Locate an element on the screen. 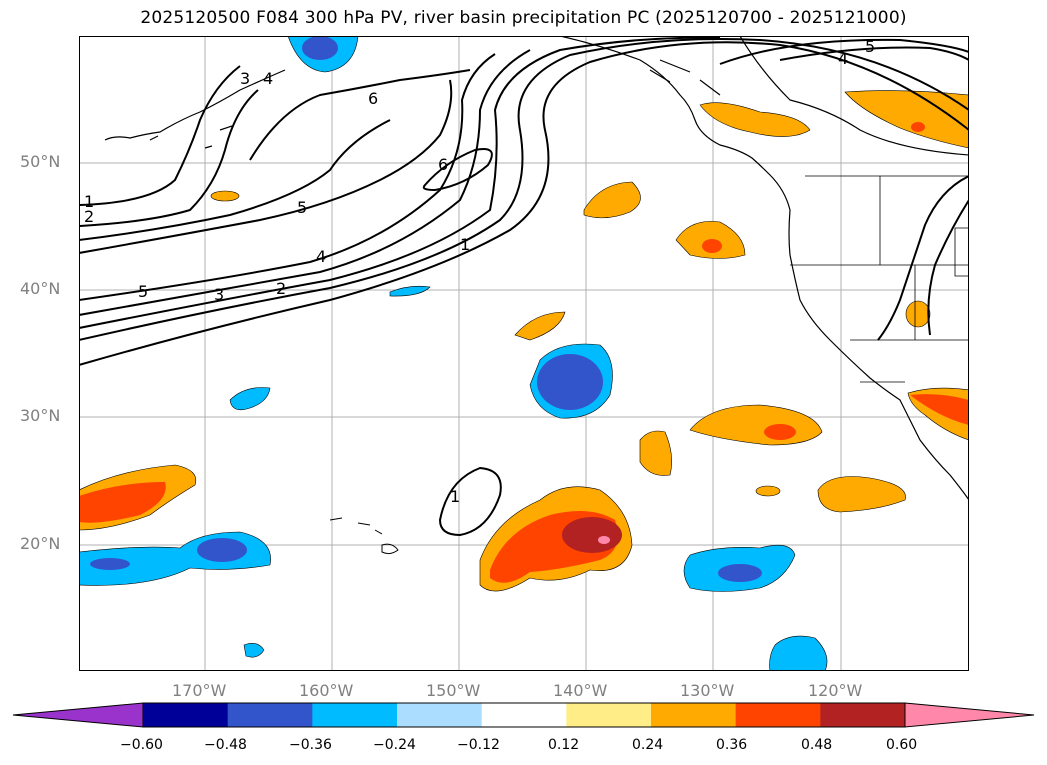 The image size is (1047, 765). lat-label: 30°N is located at coordinates (40, 415).